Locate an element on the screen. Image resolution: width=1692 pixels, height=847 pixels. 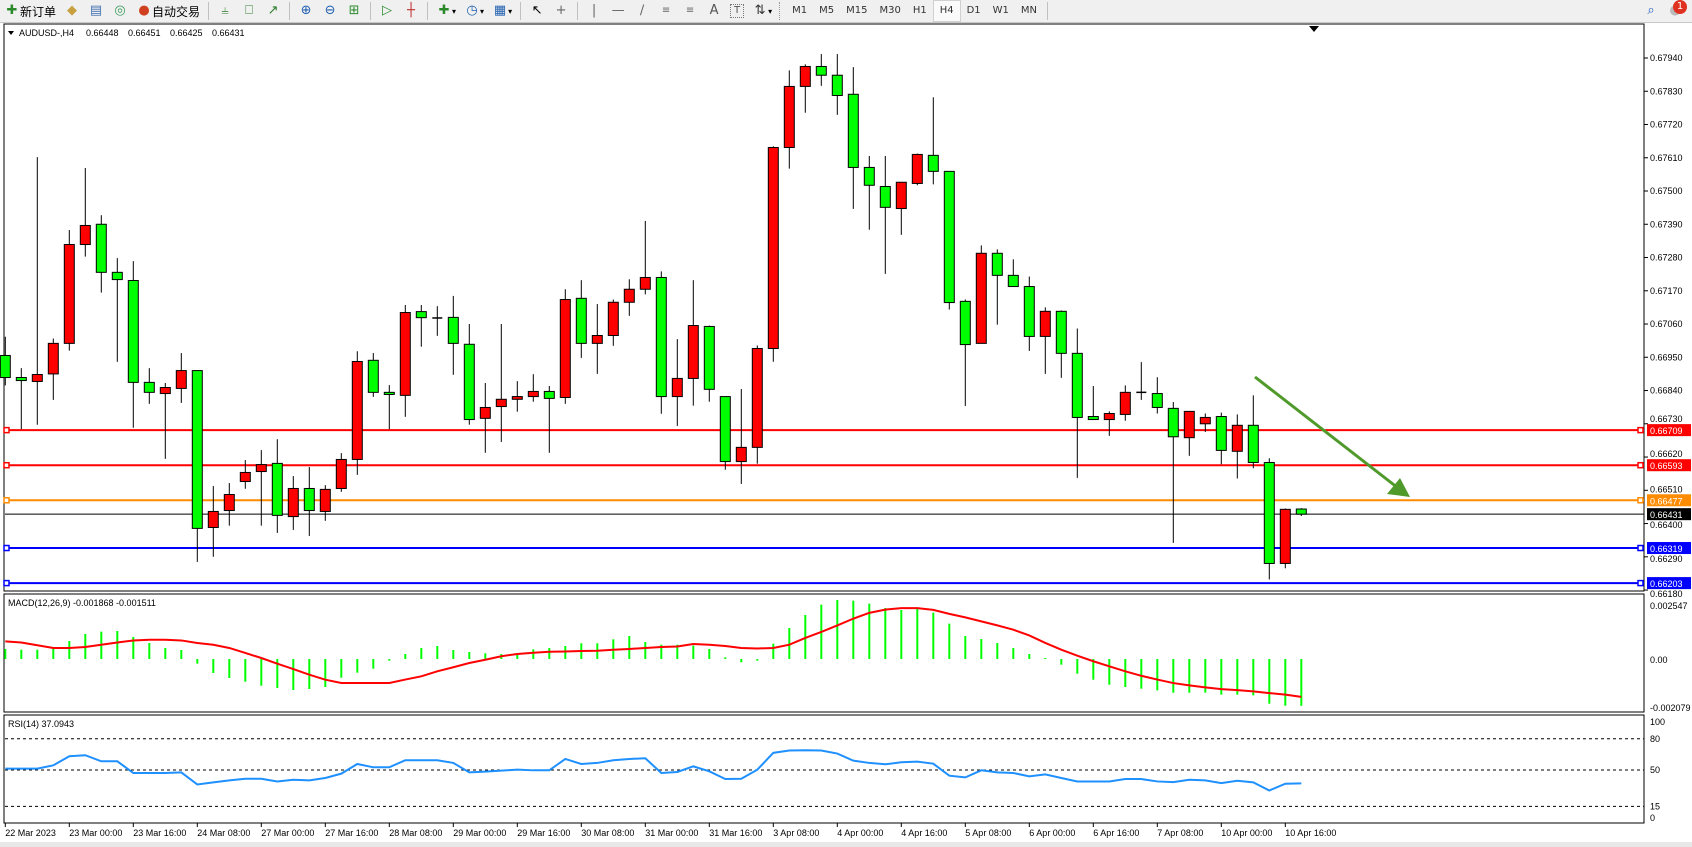
search-button: ⌕ is located at coordinates (1651, 11).